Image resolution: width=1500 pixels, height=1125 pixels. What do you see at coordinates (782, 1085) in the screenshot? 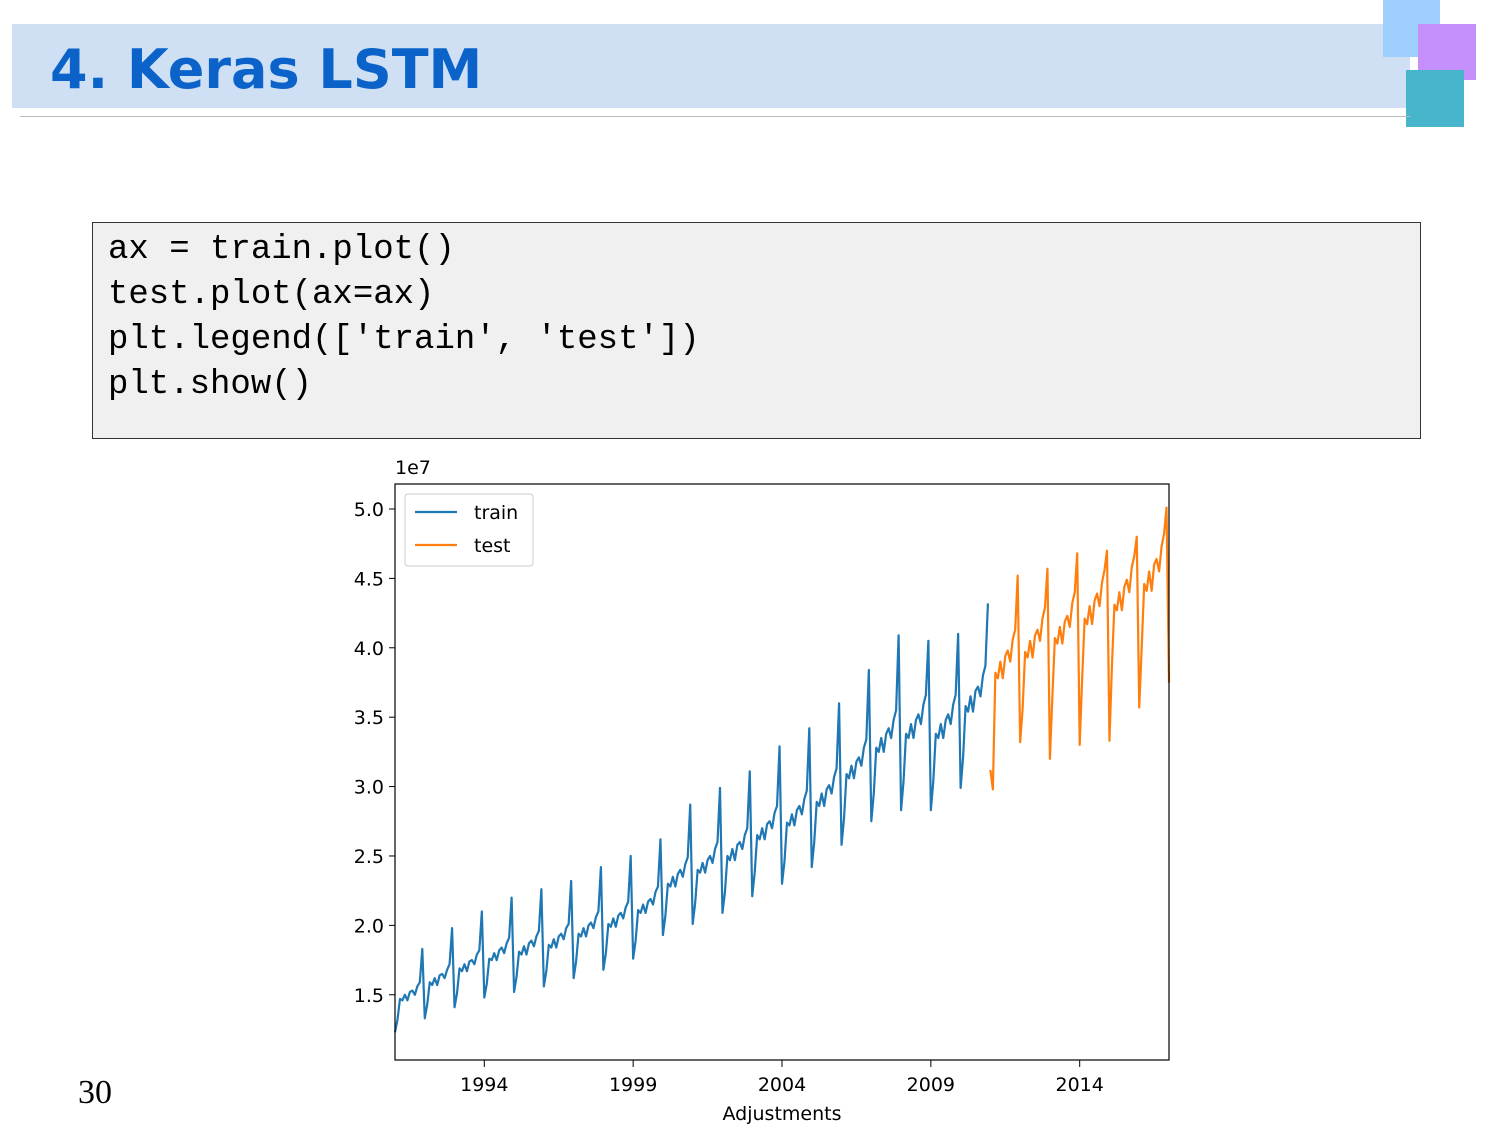
I see `x-tick-label: 2004` at bounding box center [782, 1085].